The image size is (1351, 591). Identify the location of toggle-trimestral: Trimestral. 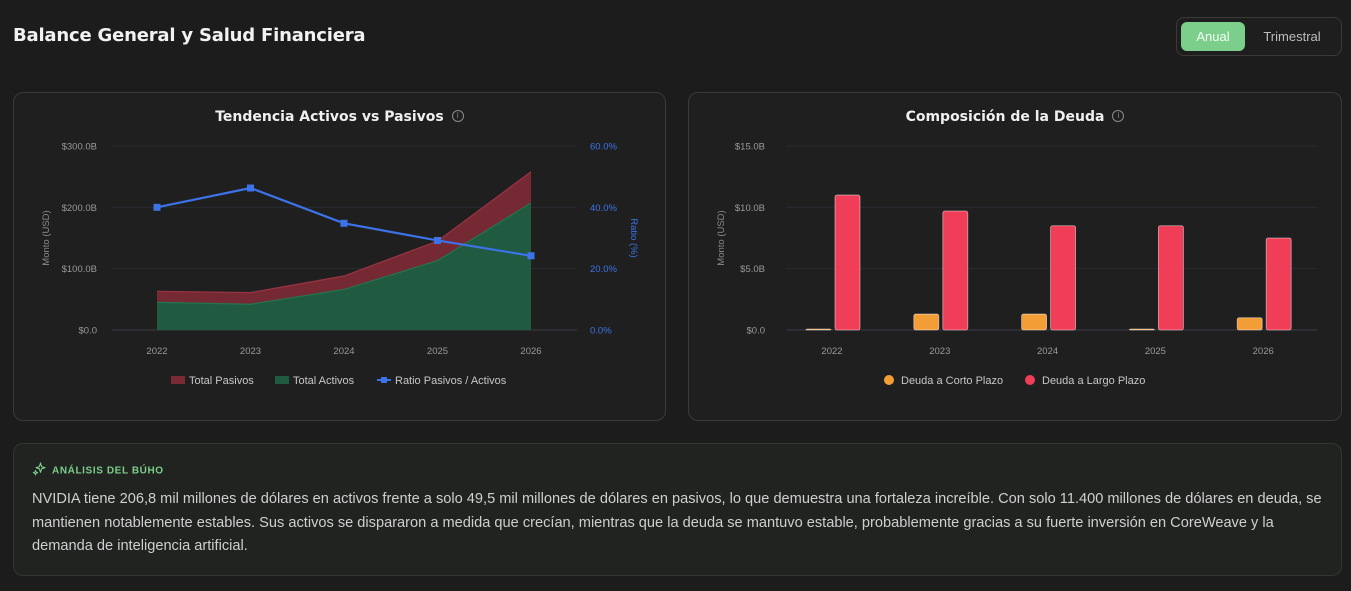
(1292, 36).